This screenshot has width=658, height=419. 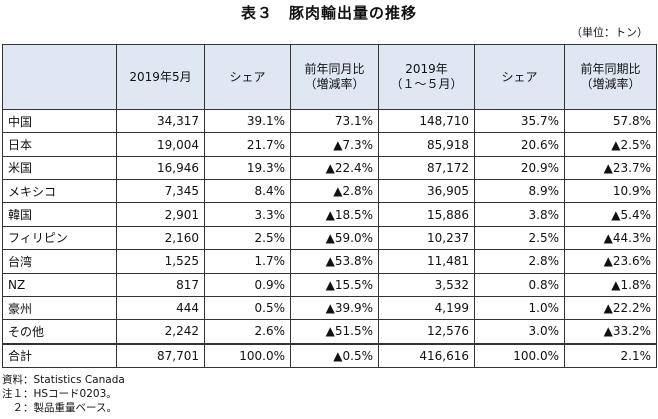 What do you see at coordinates (247, 191) in the screenshot?
I see `row-share-month: 8.4%` at bounding box center [247, 191].